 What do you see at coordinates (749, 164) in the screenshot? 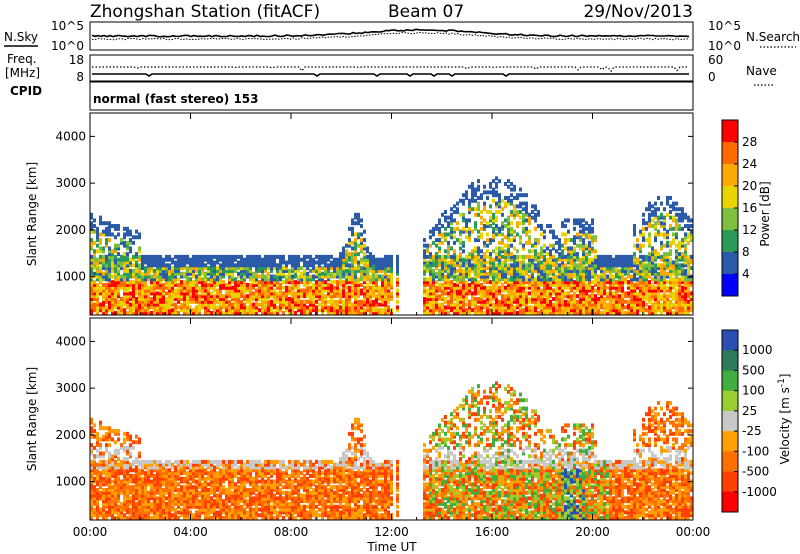
I see `colorbar-tick-label: 24` at bounding box center [749, 164].